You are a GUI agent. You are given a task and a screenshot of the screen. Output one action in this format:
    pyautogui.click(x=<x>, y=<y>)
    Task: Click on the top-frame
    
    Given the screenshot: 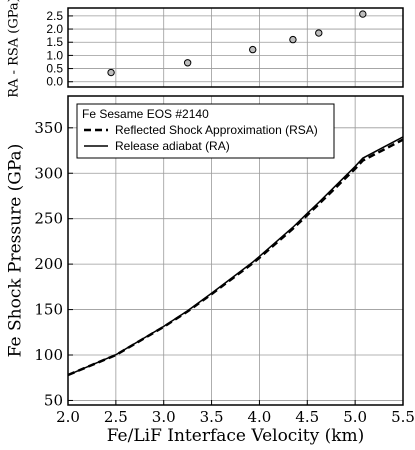 What is the action you would take?
    pyautogui.click(x=235, y=47)
    